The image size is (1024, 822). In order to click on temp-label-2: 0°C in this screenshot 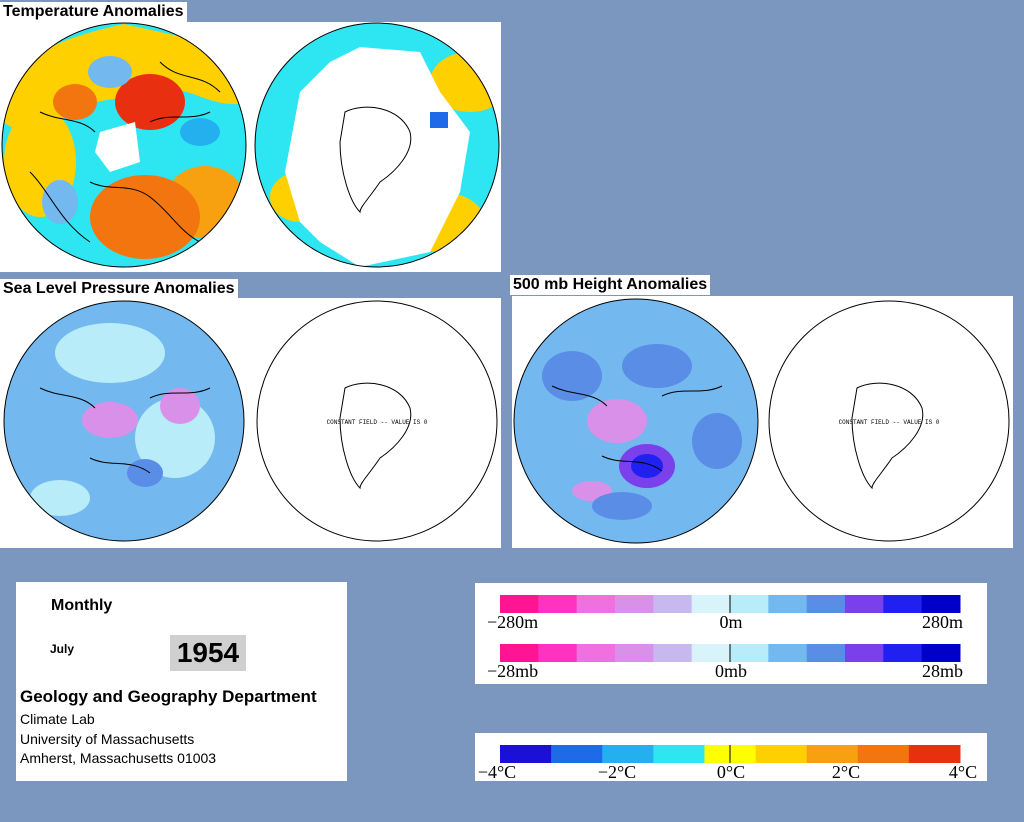, I will do `click(731, 771)`.